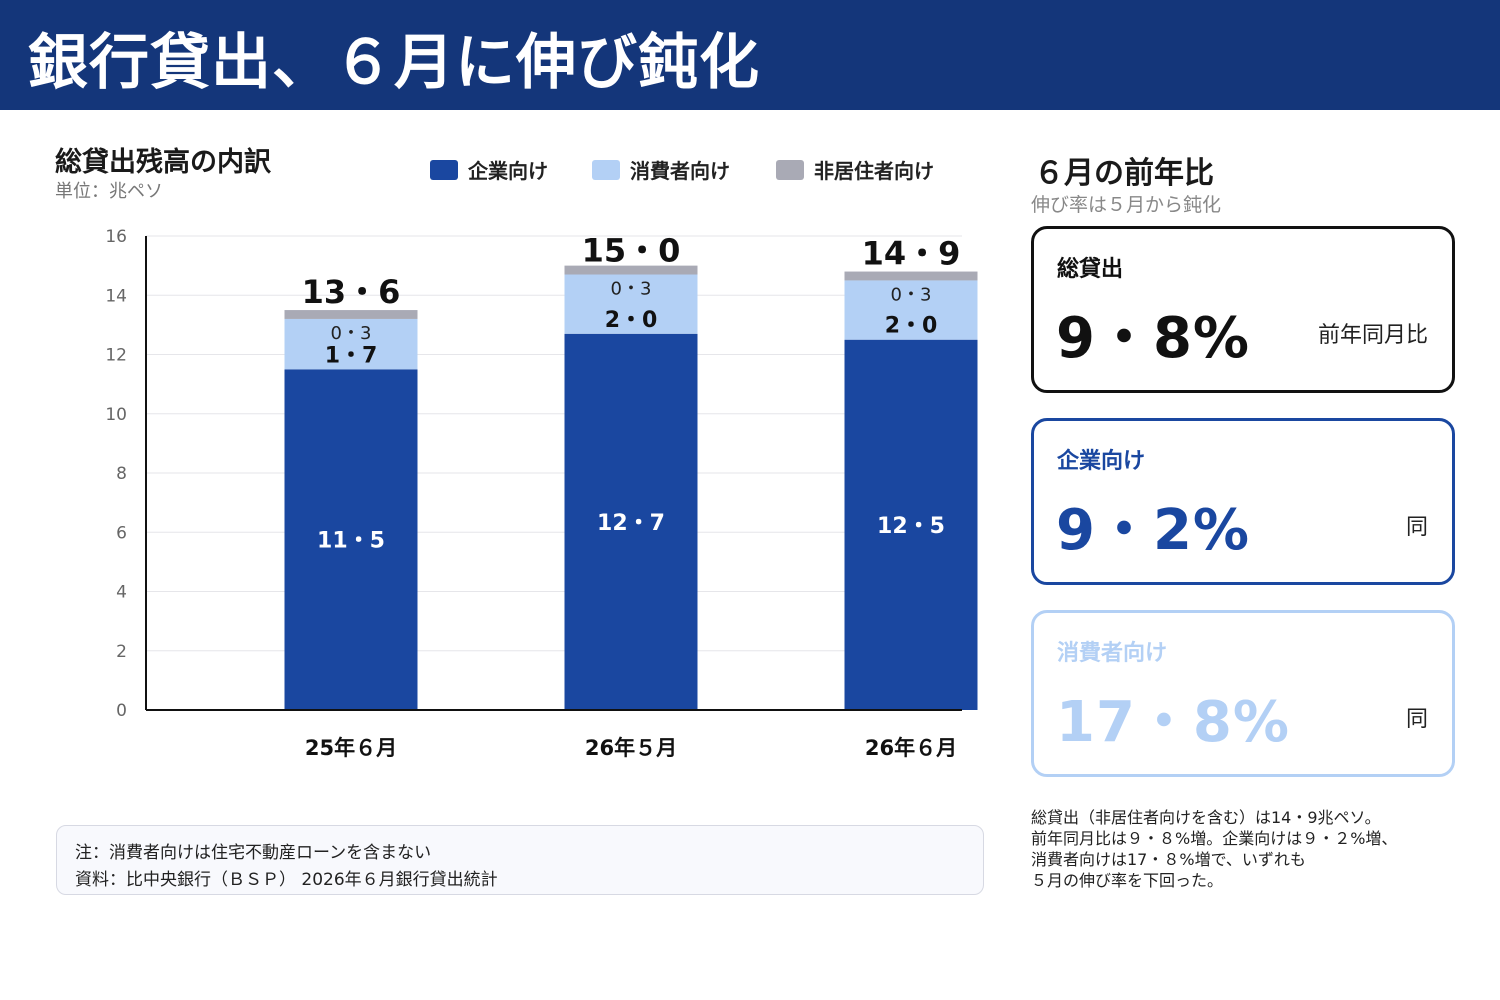 The height and width of the screenshot is (1000, 1500). Describe the element at coordinates (116, 296) in the screenshot. I see `y-tick-label: 14` at that location.